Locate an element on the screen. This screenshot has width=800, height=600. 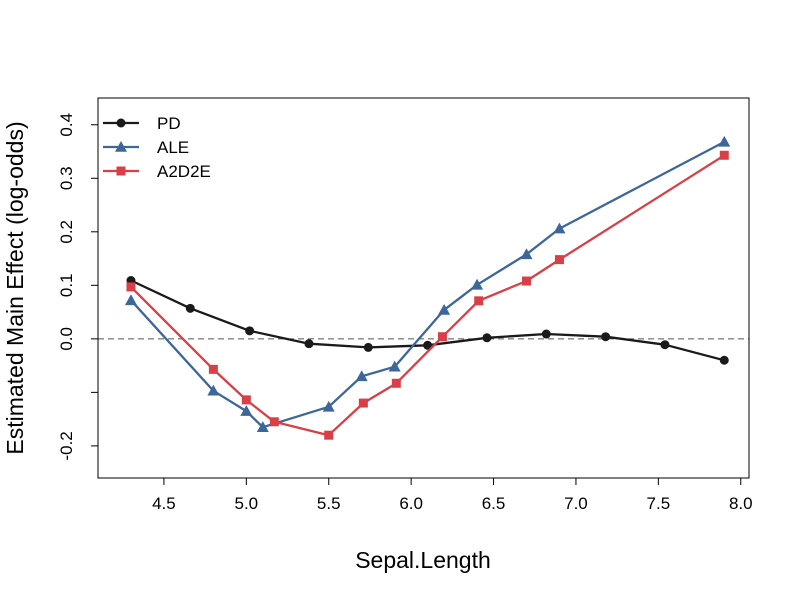
y-tick-label: 0.1 is located at coordinates (66, 286).